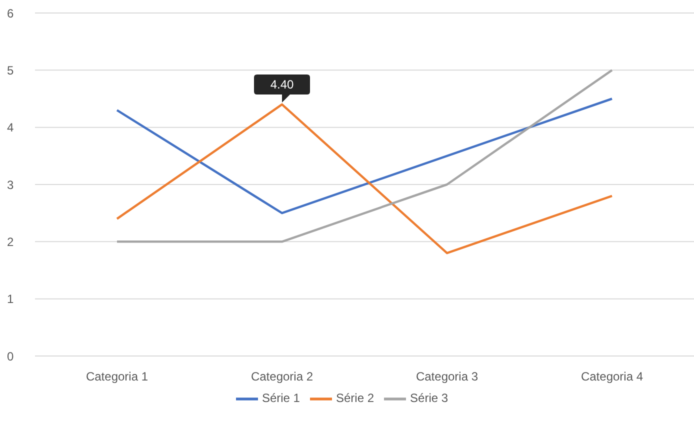  What do you see at coordinates (10, 127) in the screenshot?
I see `y-tick-label: 4` at bounding box center [10, 127].